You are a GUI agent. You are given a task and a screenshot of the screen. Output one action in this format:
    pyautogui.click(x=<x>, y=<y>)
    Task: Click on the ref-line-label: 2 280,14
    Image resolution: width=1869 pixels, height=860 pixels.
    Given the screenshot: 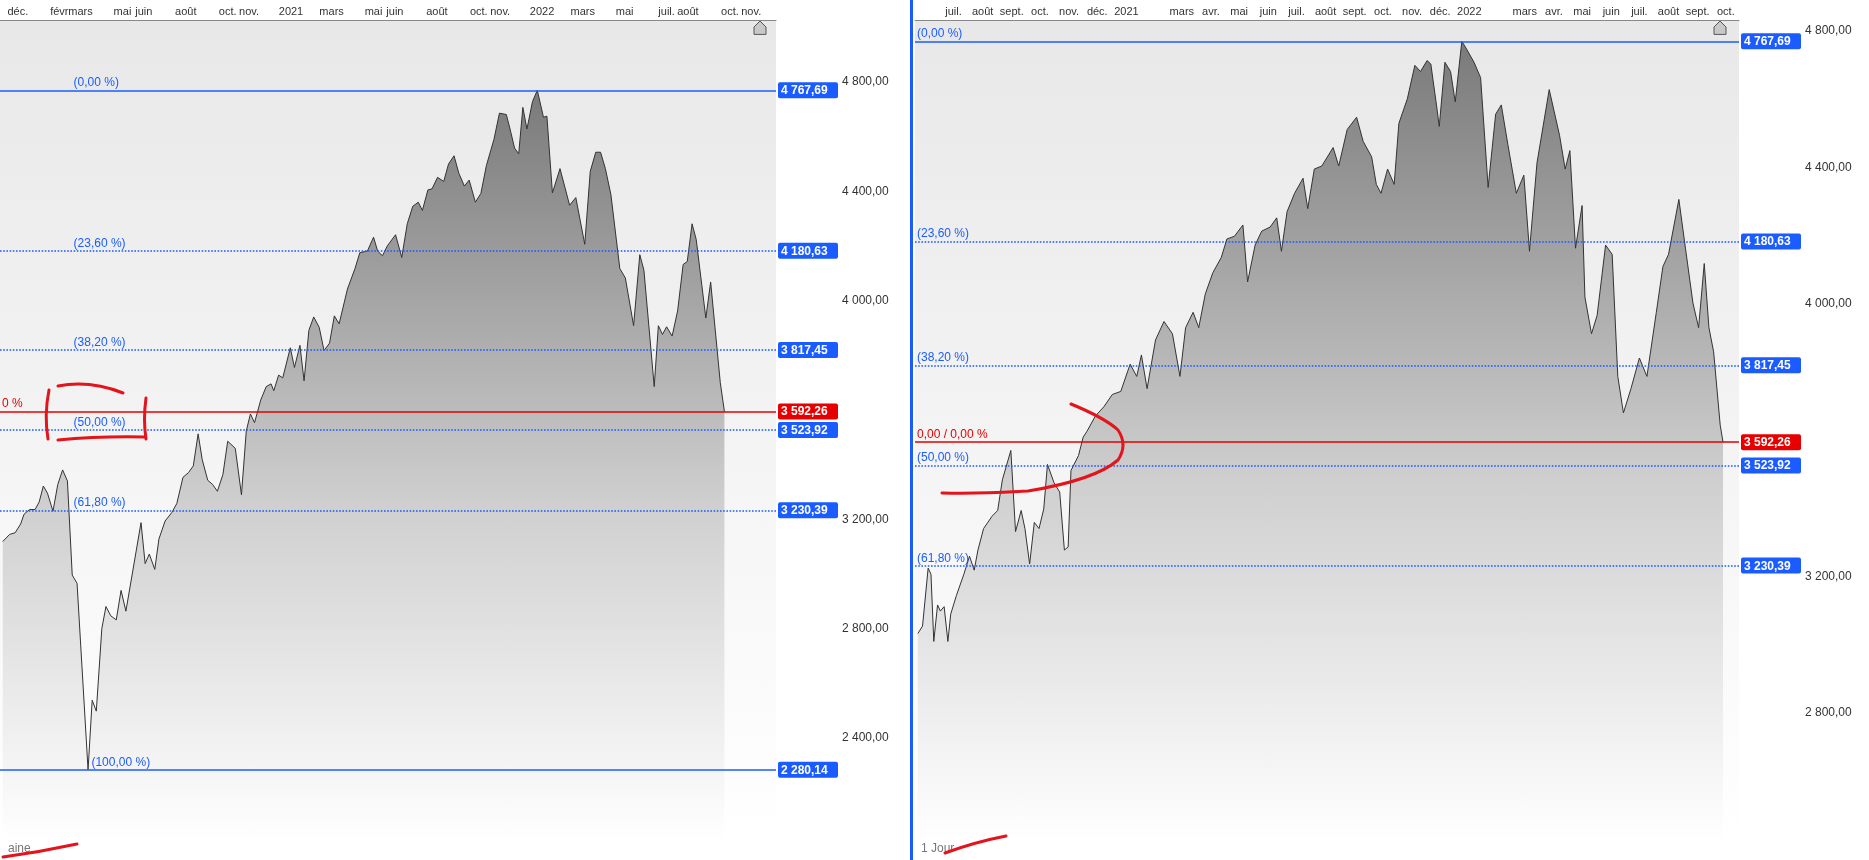 What is the action you would take?
    pyautogui.click(x=805, y=769)
    